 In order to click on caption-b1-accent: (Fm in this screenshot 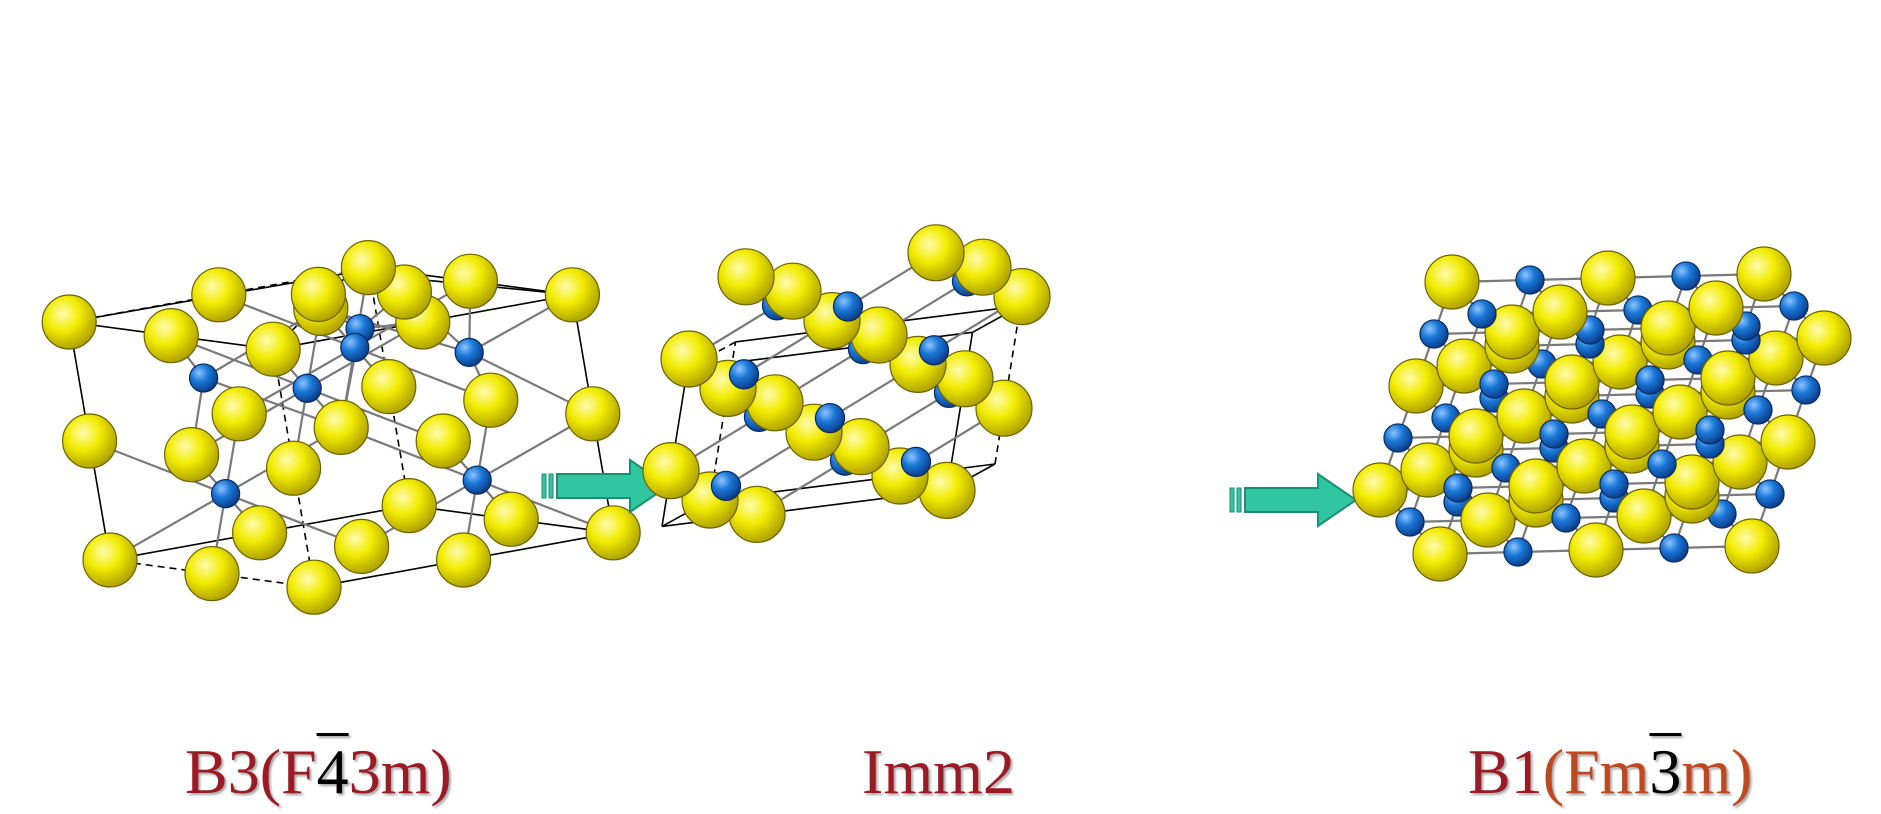, I will do `click(1596, 771)`.